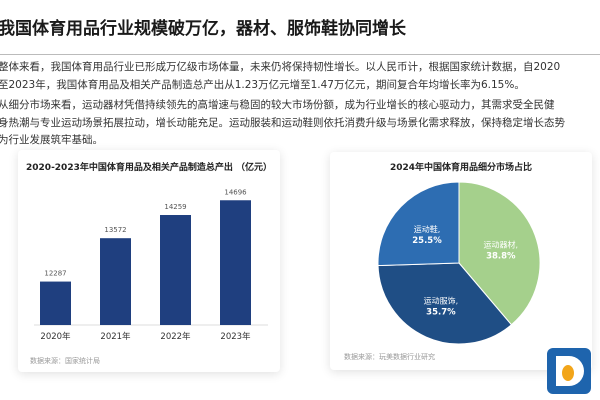  Describe the element at coordinates (461, 168) in the screenshot. I see `pie-chart-title: 2024年中国体育用品细分市场占比` at that location.